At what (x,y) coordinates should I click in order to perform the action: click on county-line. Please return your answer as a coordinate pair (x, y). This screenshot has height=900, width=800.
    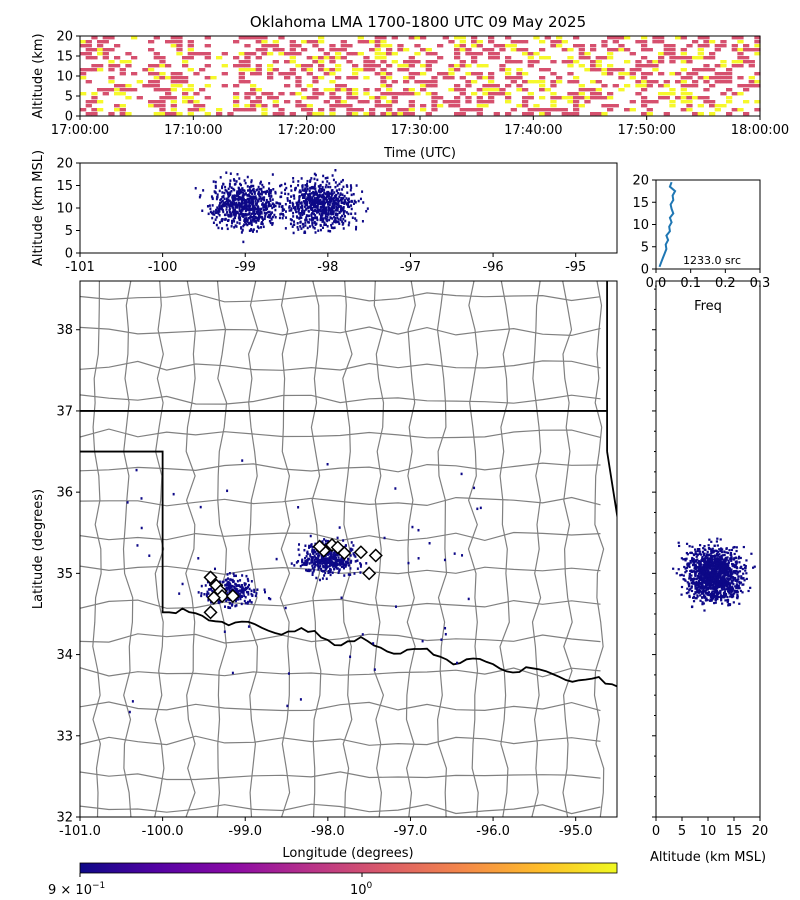
    Looking at the image, I should click on (340, 365).